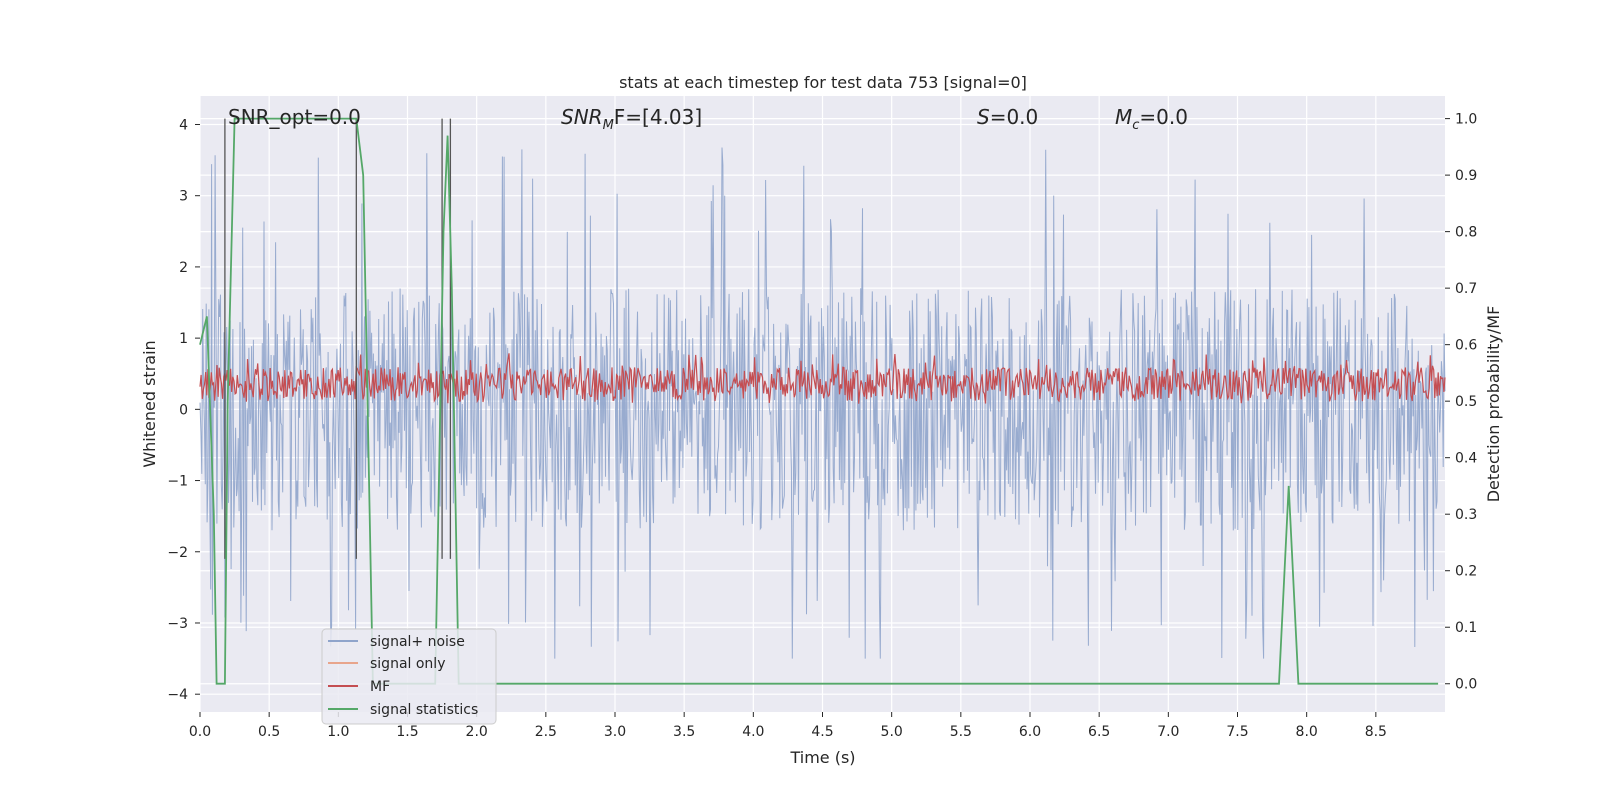 The width and height of the screenshot is (1600, 804). Describe the element at coordinates (753, 732) in the screenshot. I see `x-tick-label: 4.0` at that location.